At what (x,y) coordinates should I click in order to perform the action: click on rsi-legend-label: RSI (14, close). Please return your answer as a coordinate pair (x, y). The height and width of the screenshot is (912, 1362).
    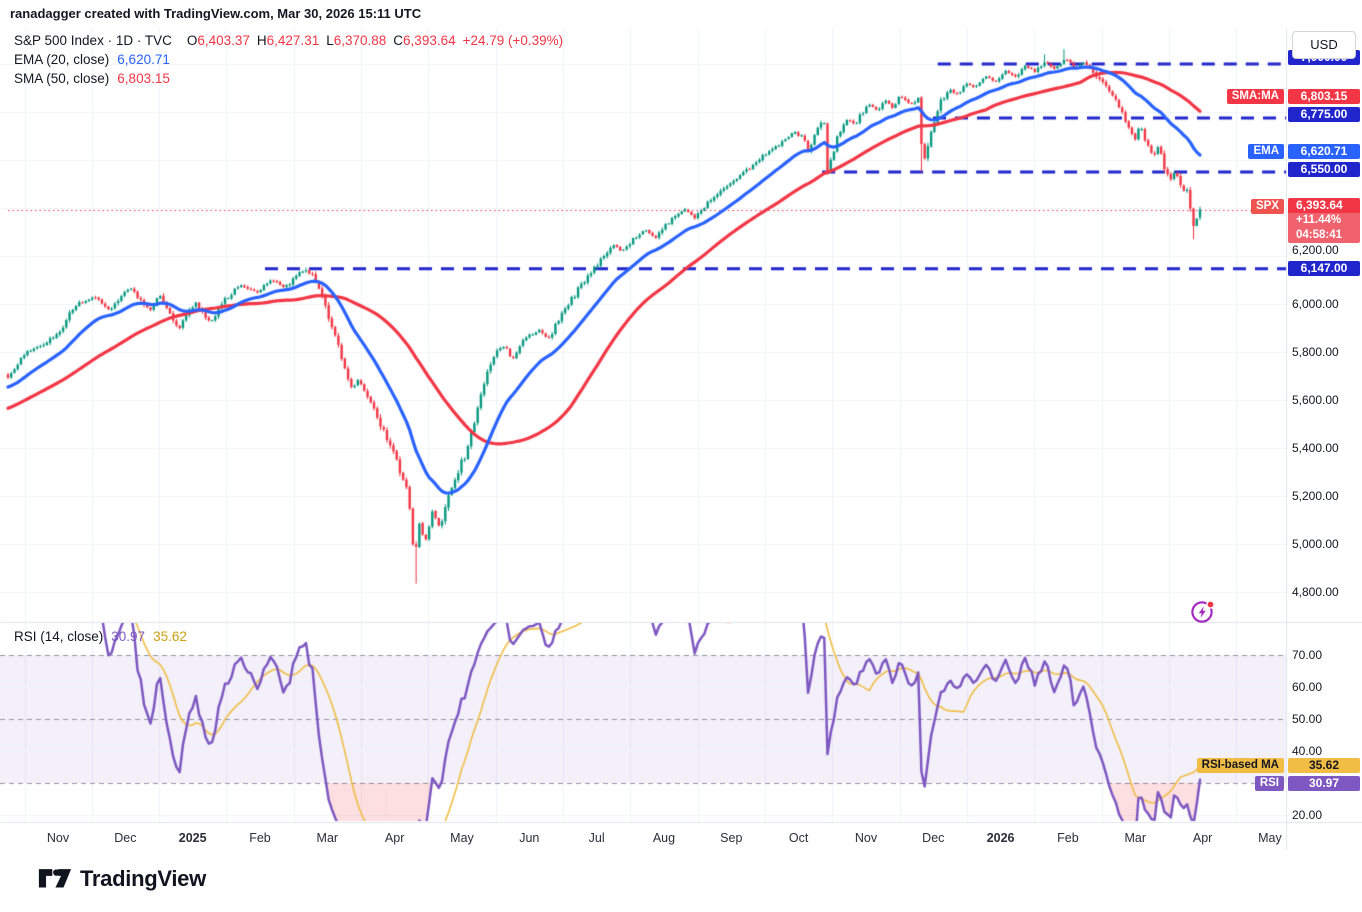
    Looking at the image, I should click on (59, 636).